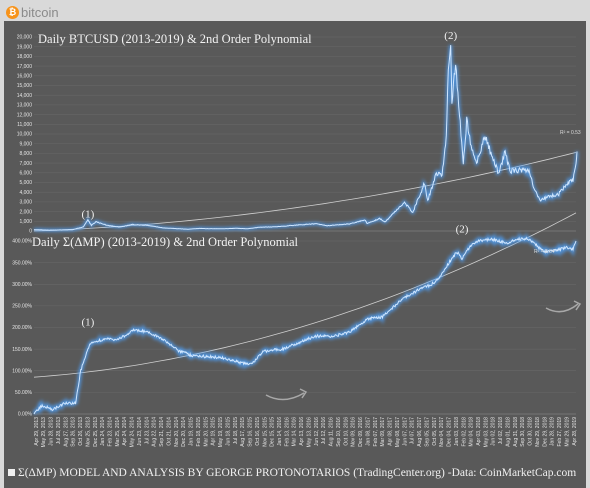 This screenshot has height=488, width=590. Describe the element at coordinates (324, 430) in the screenshot. I see `x-tick-label: Jul 12, 2016` at that location.